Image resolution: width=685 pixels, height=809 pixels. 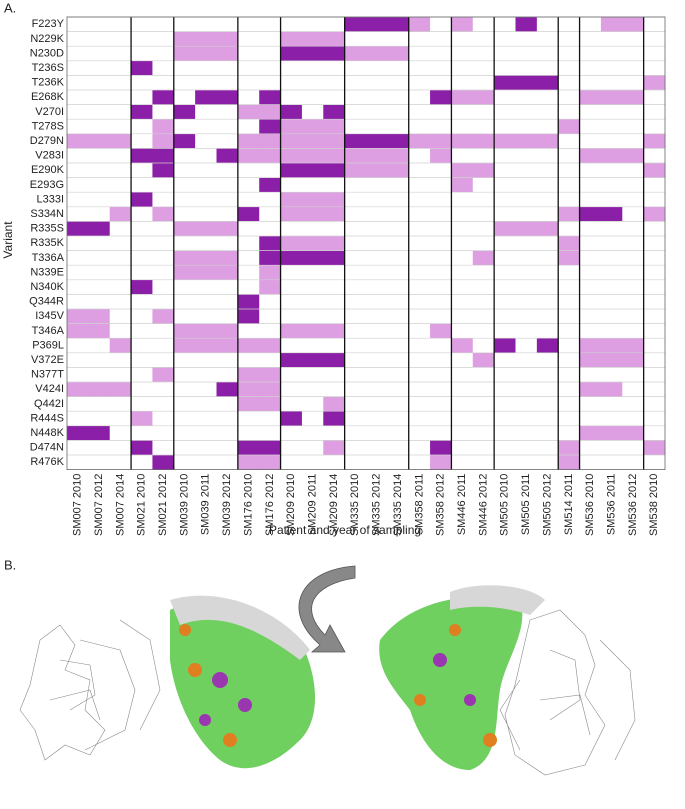 I want to click on column-label: SM446 2011, so click(x=462, y=505).